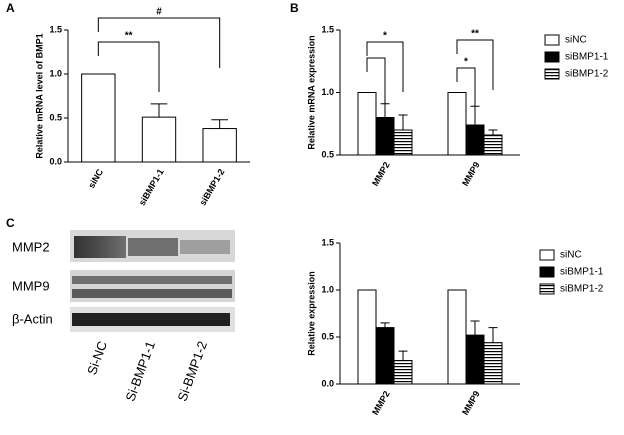 The height and width of the screenshot is (435, 624). What do you see at coordinates (212, 187) in the screenshot?
I see `x-tick-label: siBMP1-2` at bounding box center [212, 187].